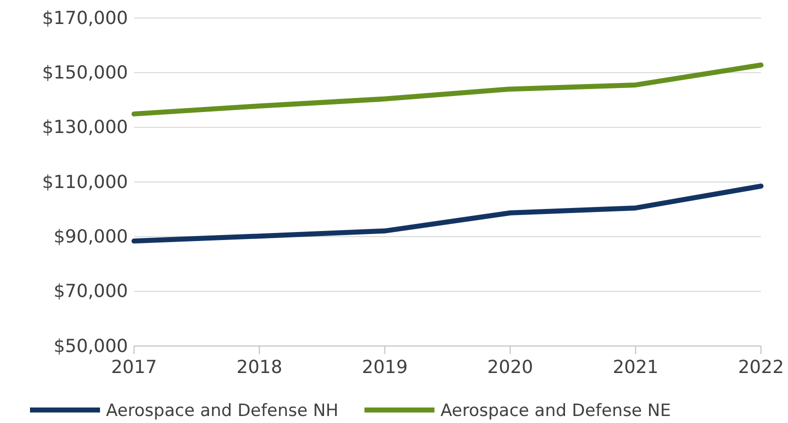 The height and width of the screenshot is (423, 788). What do you see at coordinates (222, 411) in the screenshot?
I see `legend-label: Aerospace and Defense NH` at bounding box center [222, 411].